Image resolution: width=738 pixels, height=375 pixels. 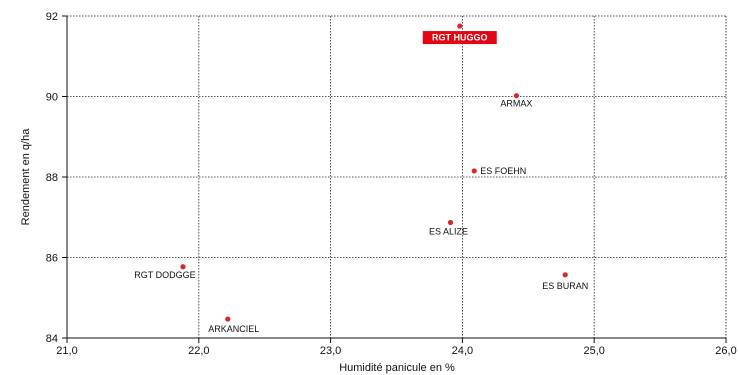 What do you see at coordinates (52, 17) in the screenshot?
I see `y-tick-label: 92` at bounding box center [52, 17].